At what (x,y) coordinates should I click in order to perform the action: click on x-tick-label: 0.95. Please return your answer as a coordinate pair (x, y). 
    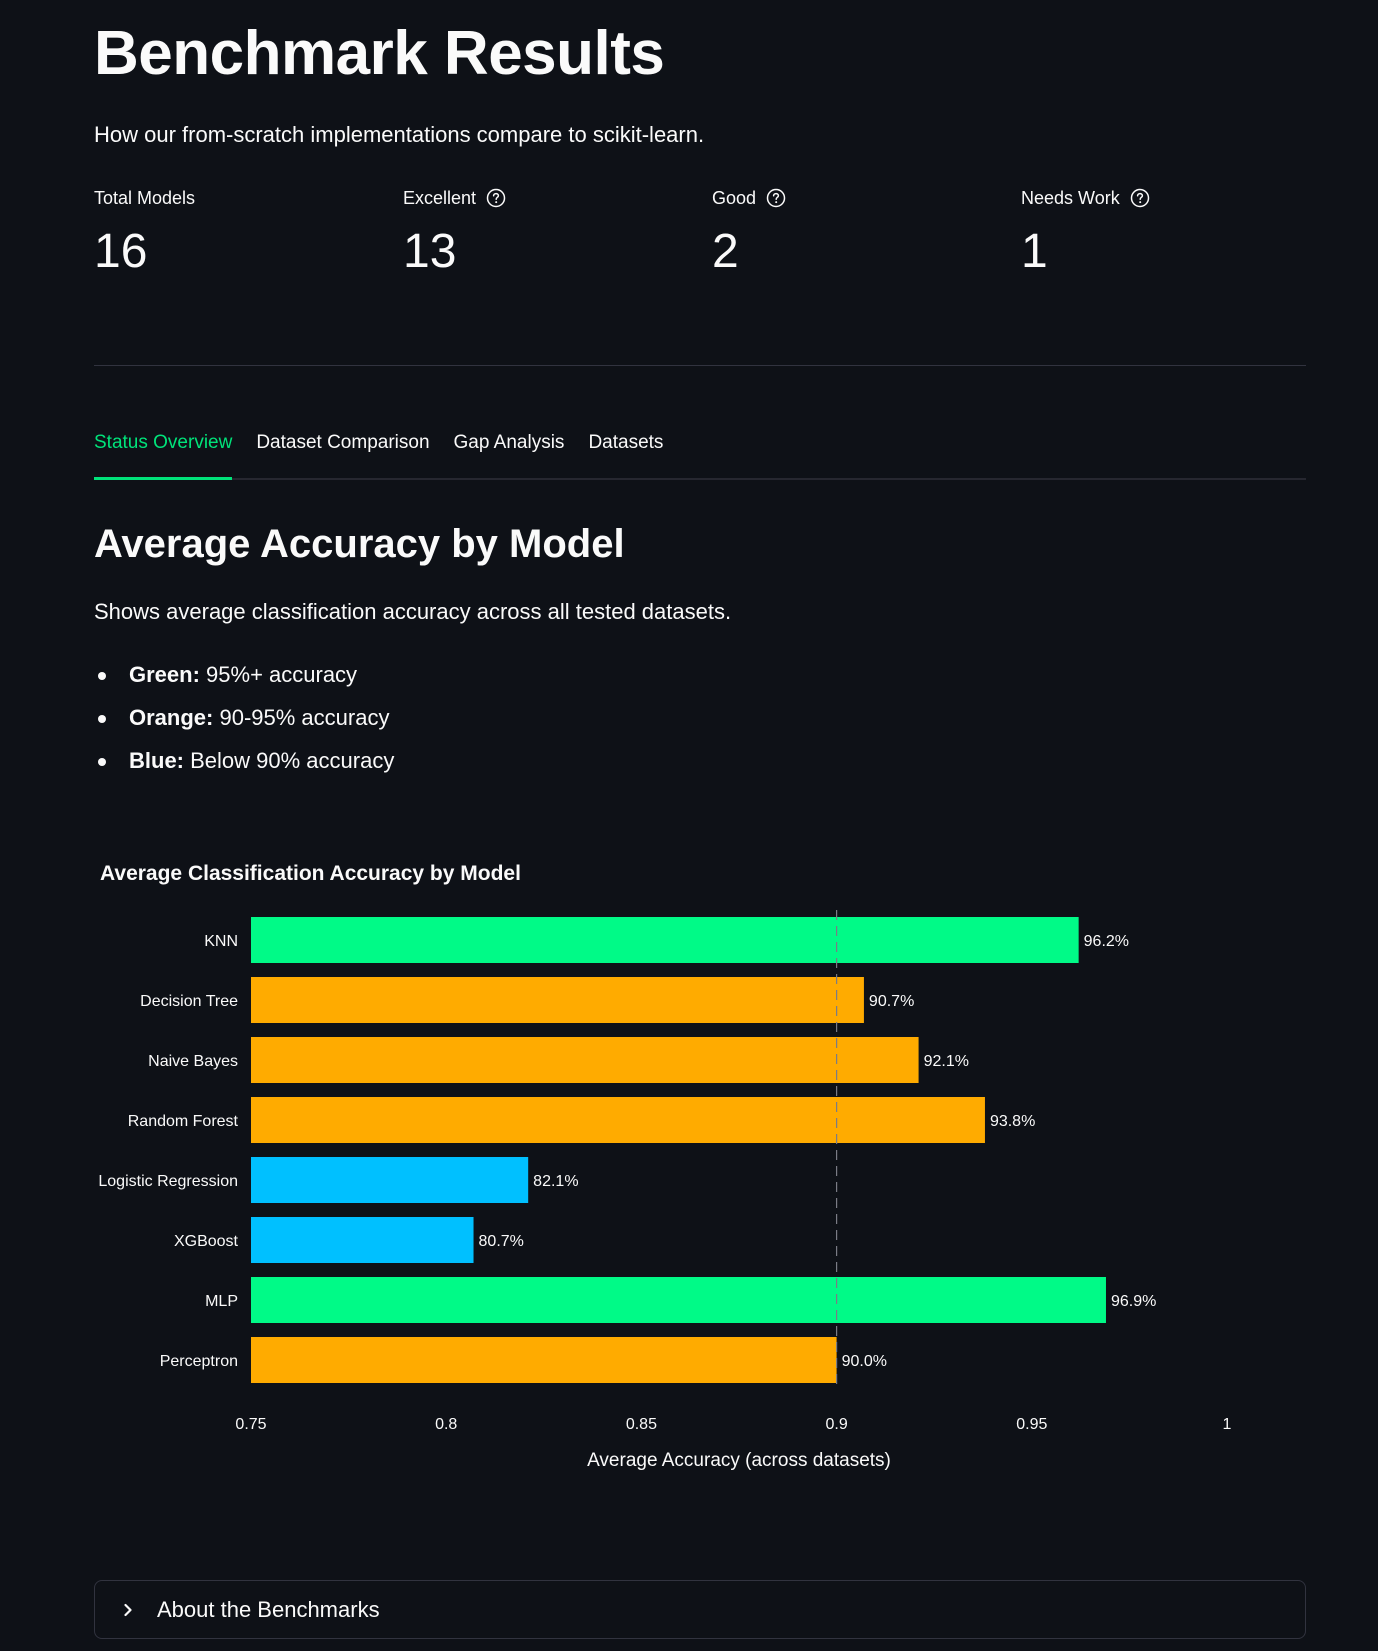
    Looking at the image, I should click on (1031, 1424).